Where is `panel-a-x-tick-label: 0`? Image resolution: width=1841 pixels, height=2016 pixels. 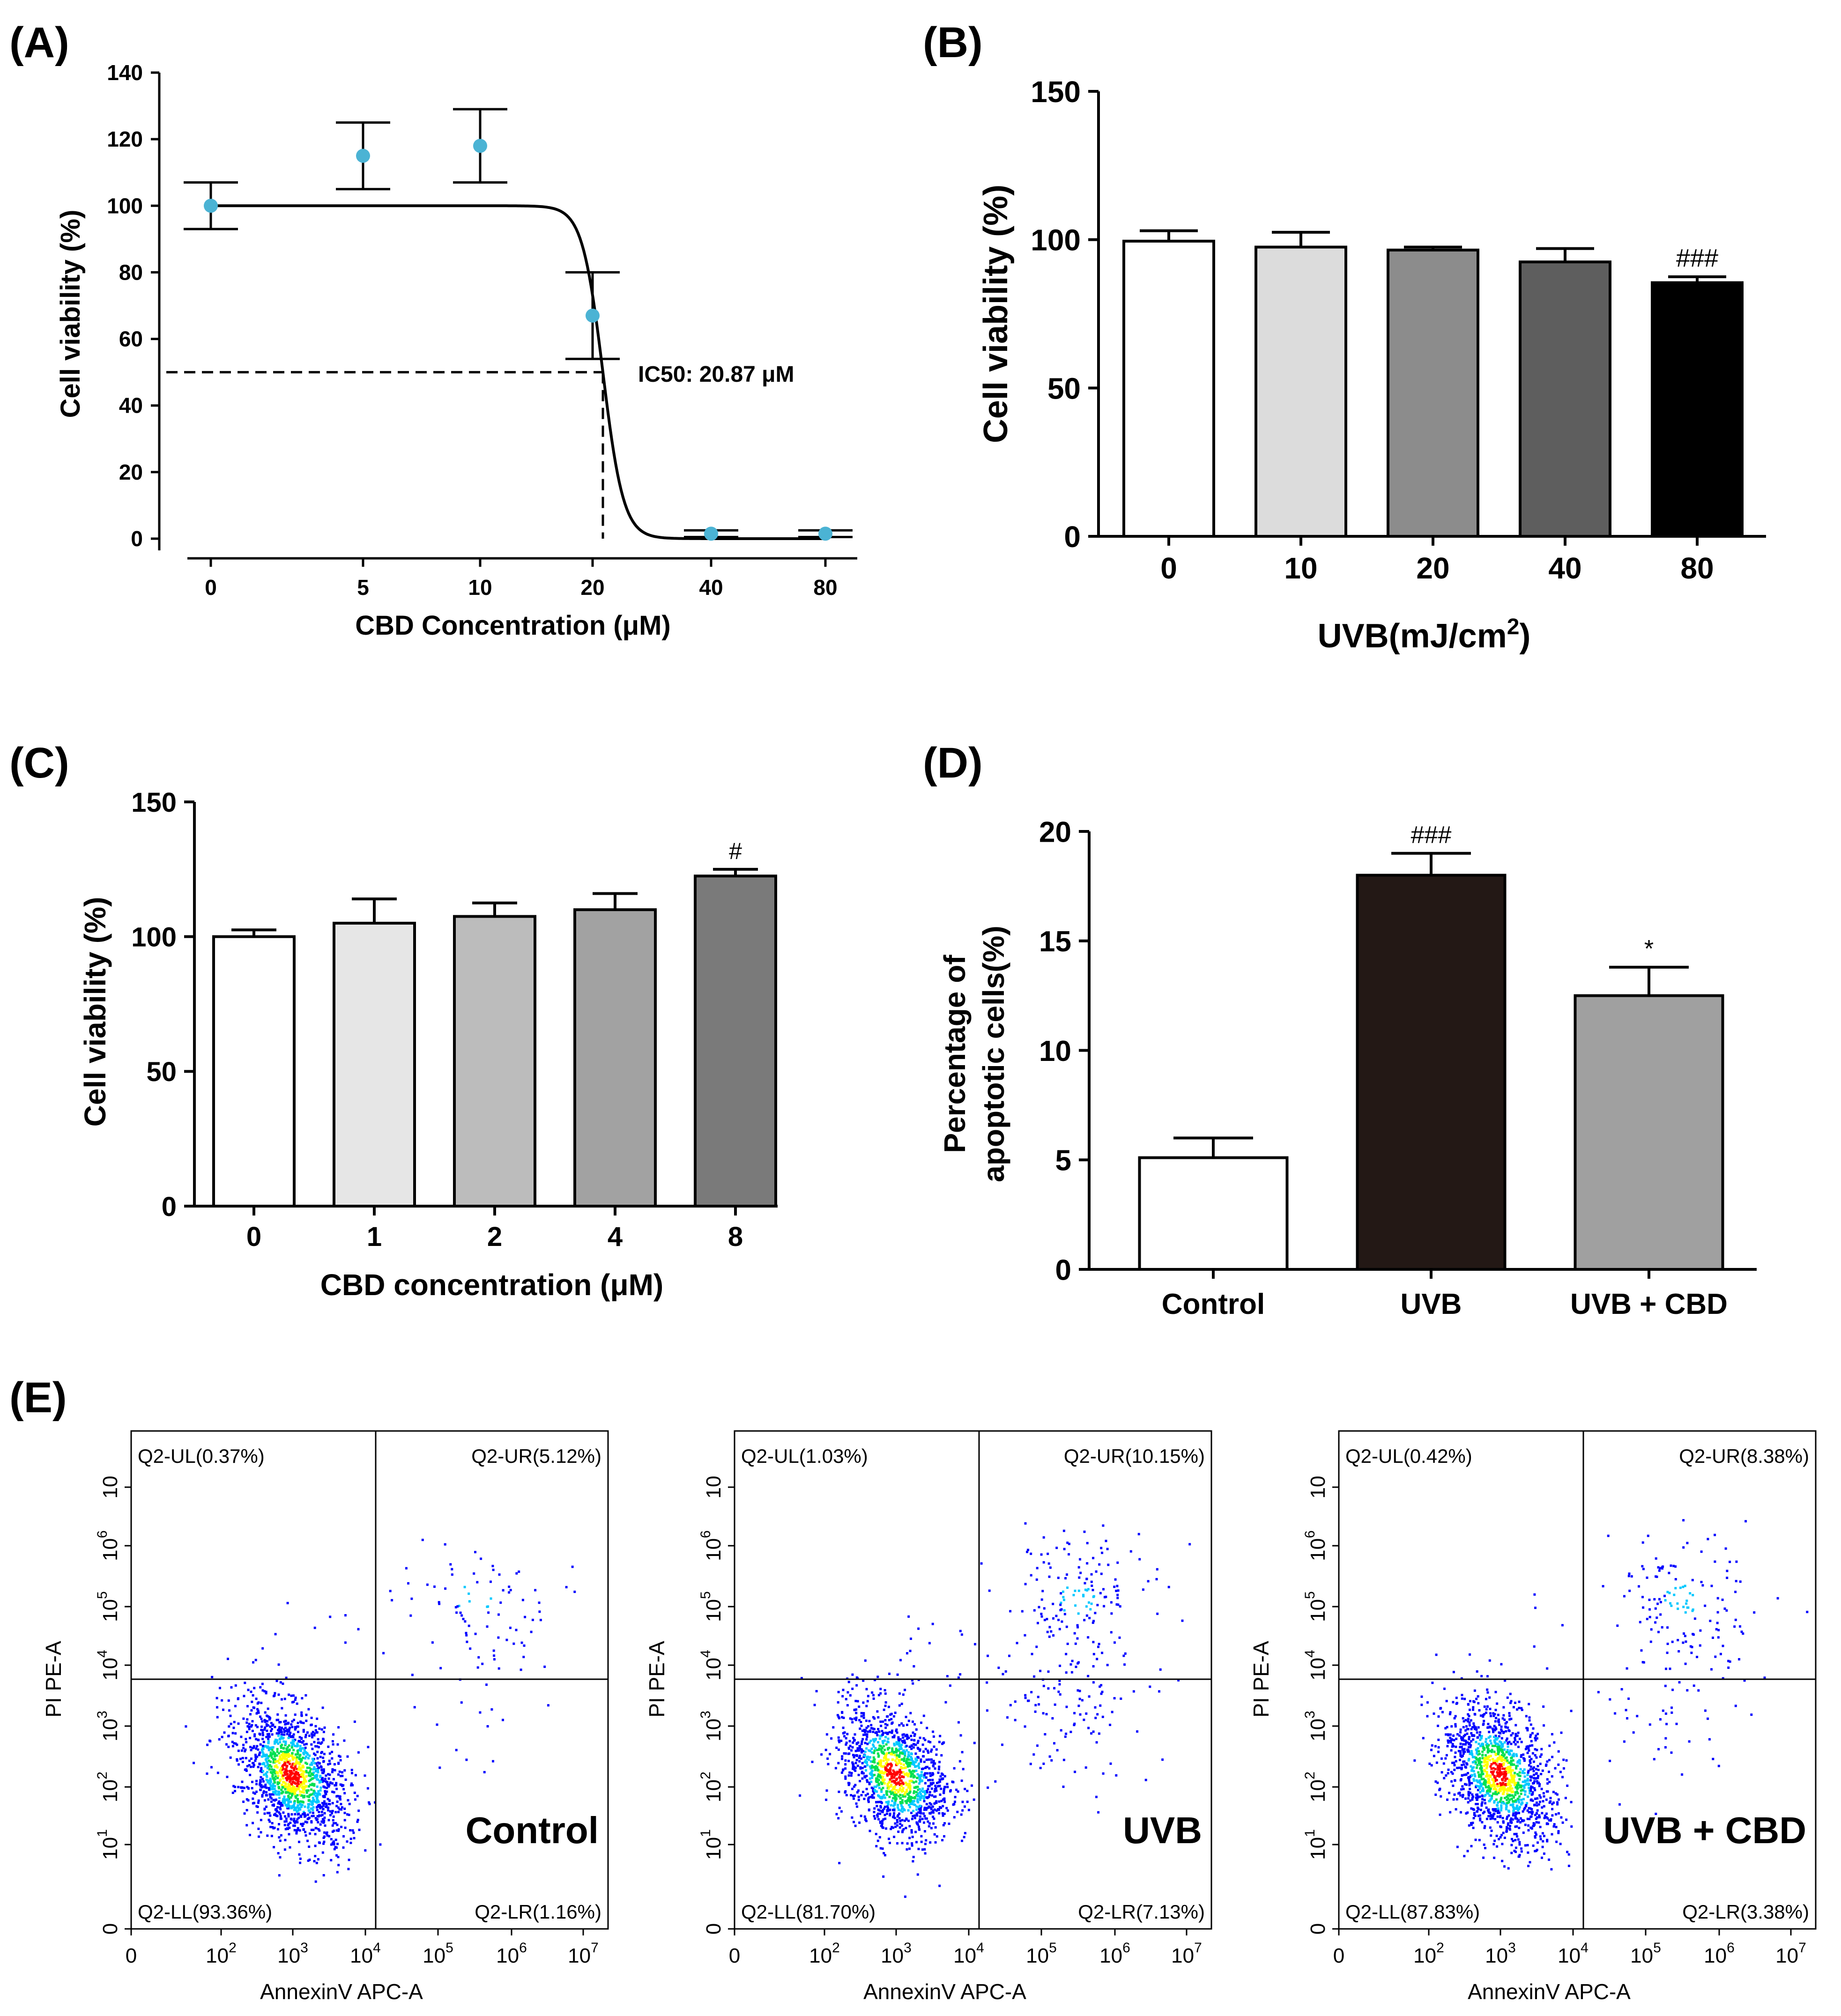 panel-a-x-tick-label: 0 is located at coordinates (211, 587).